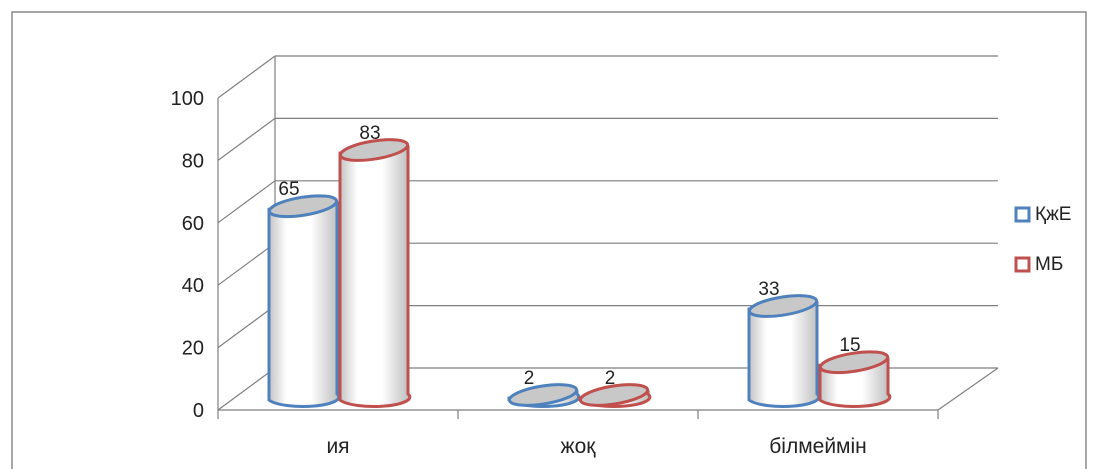 This screenshot has height=469, width=1099. I want to click on category-label: білмеймін, so click(818, 446).